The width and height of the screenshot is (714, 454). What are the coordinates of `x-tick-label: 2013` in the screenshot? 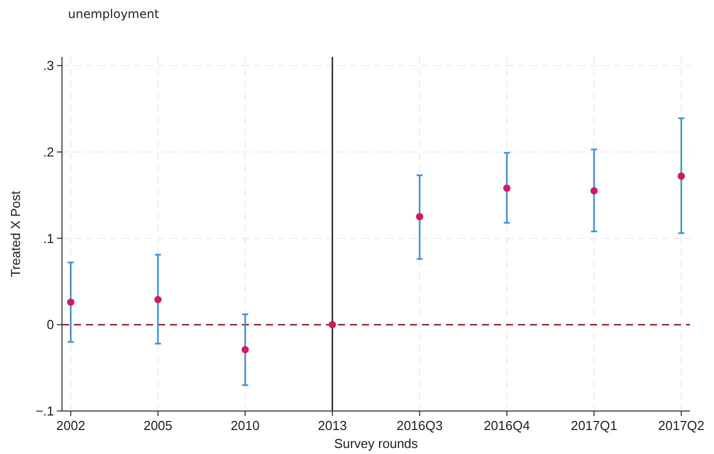 It's located at (332, 425).